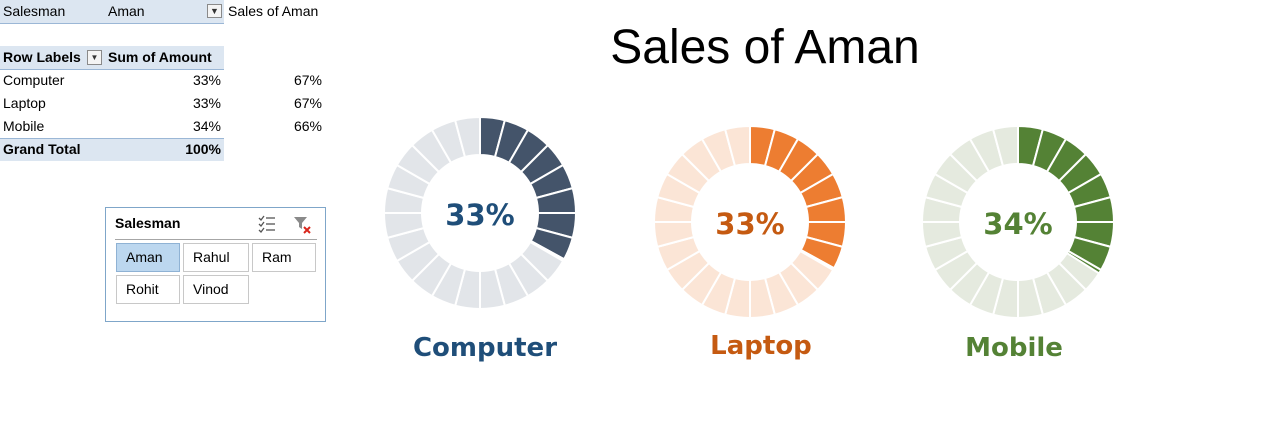 The image size is (1275, 434). I want to click on report-filter-dropdown-button: ▼, so click(214, 11).